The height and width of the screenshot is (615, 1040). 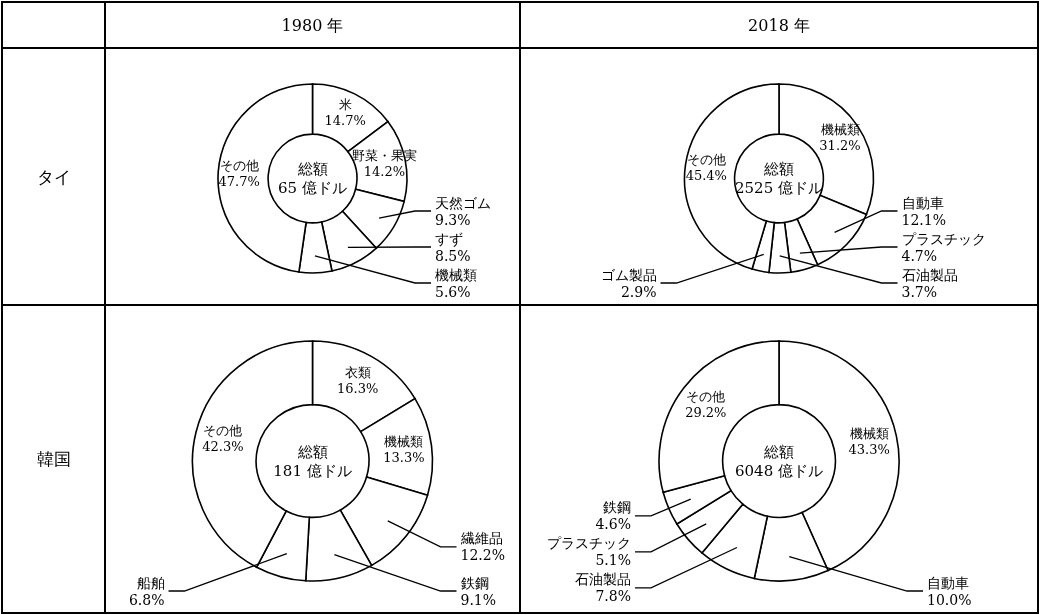 What do you see at coordinates (384, 172) in the screenshot?
I see `data-label: 14.2%` at bounding box center [384, 172].